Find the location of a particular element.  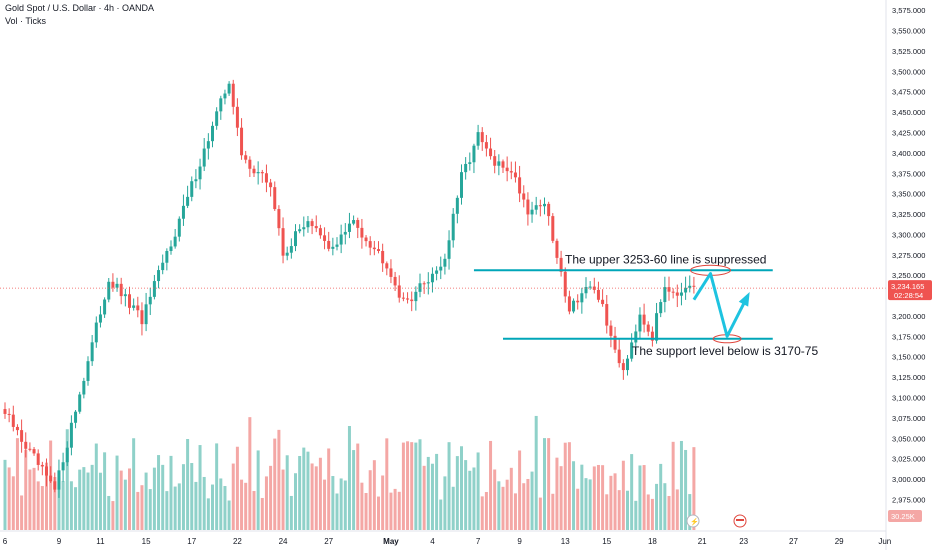

lightning-icon is located at coordinates (693, 521).